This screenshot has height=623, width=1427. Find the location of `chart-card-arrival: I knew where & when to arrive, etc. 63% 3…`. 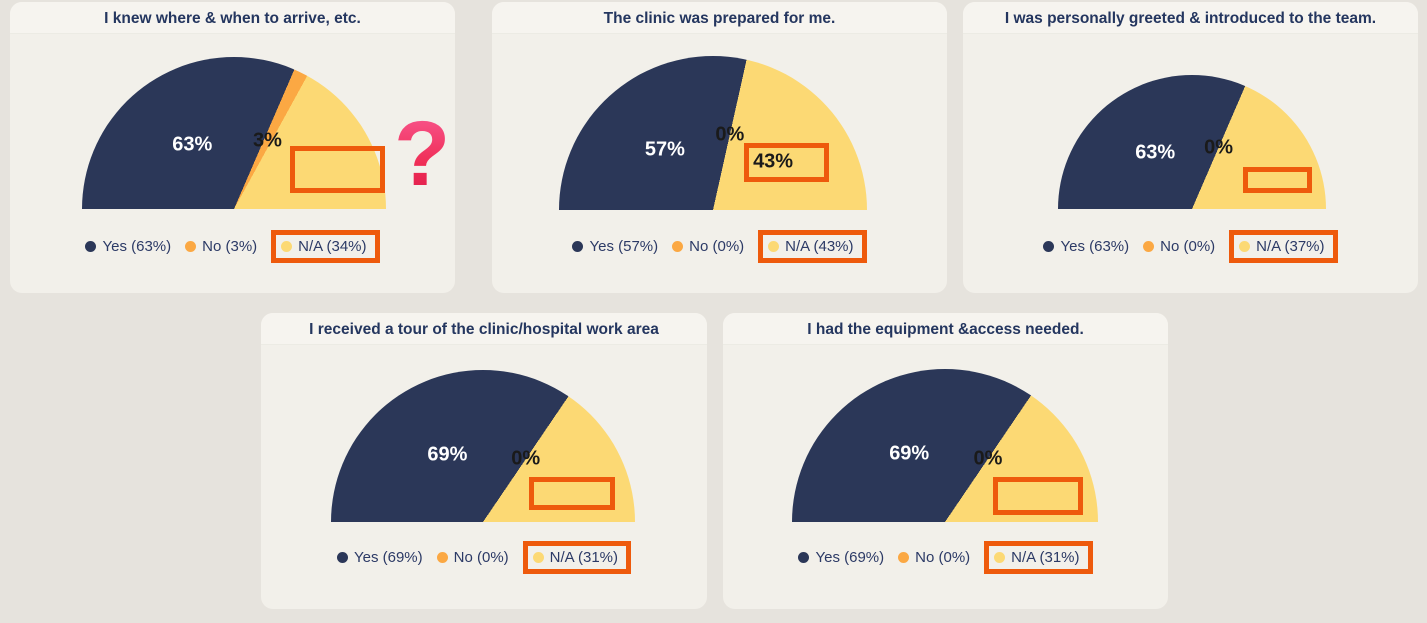

chart-card-arrival: I knew where & when to arrive, etc. 63% 3… is located at coordinates (232, 147).